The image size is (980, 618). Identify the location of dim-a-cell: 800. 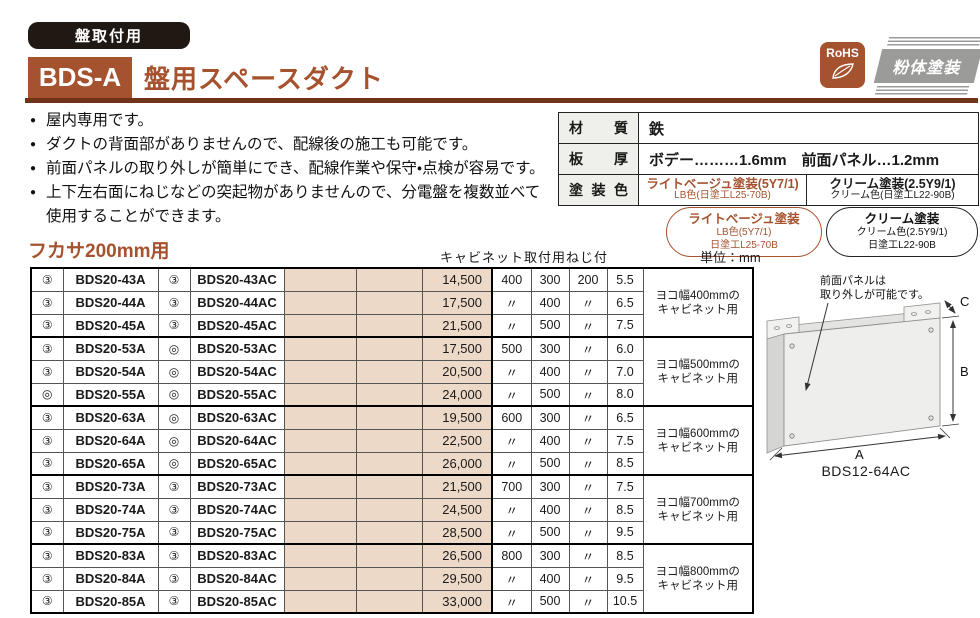
(511, 555).